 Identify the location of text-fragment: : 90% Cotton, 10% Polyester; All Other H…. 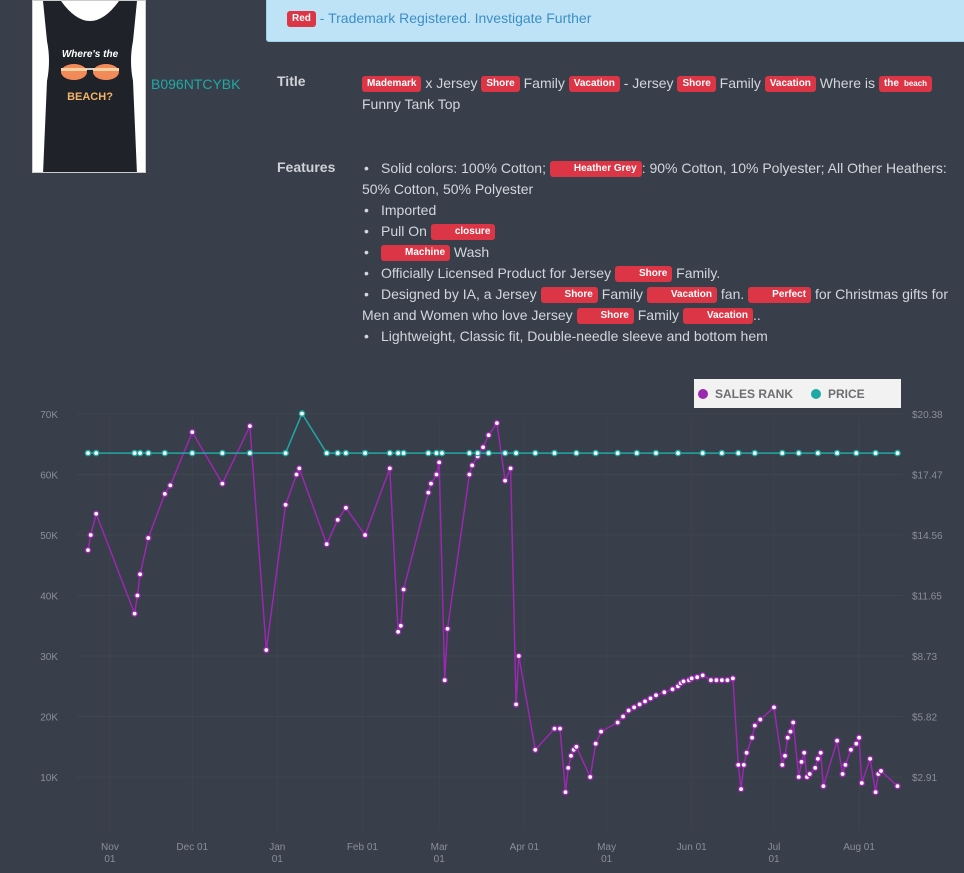
(654, 178).